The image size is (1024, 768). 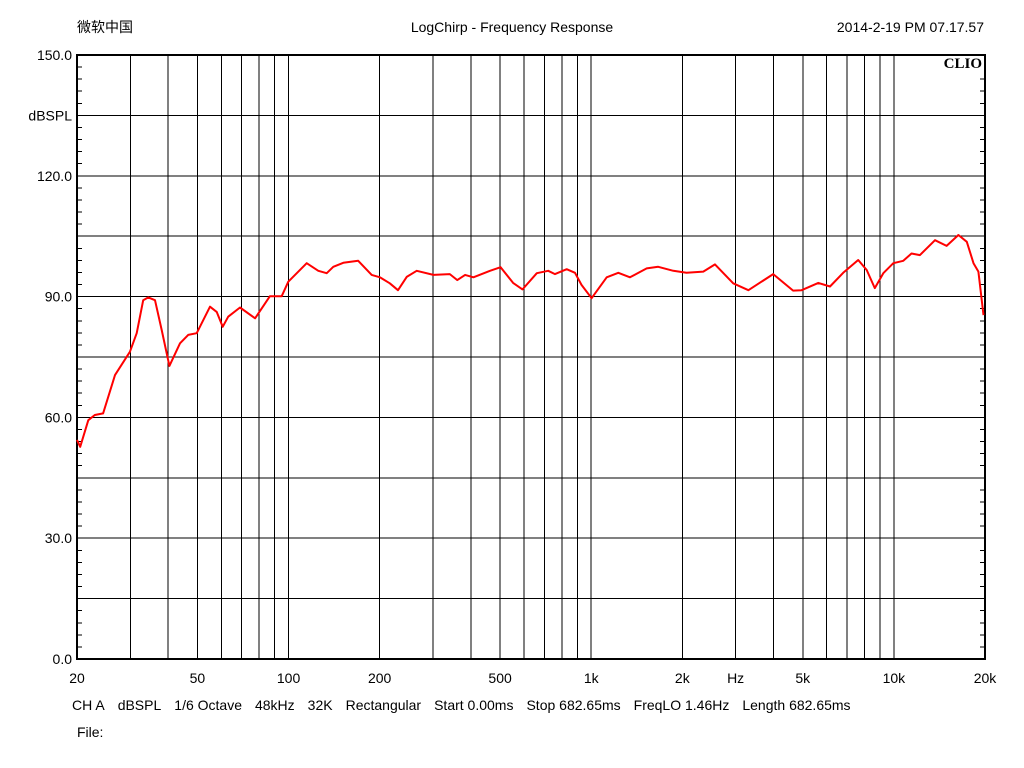 I want to click on file-label: File:, so click(x=90, y=732).